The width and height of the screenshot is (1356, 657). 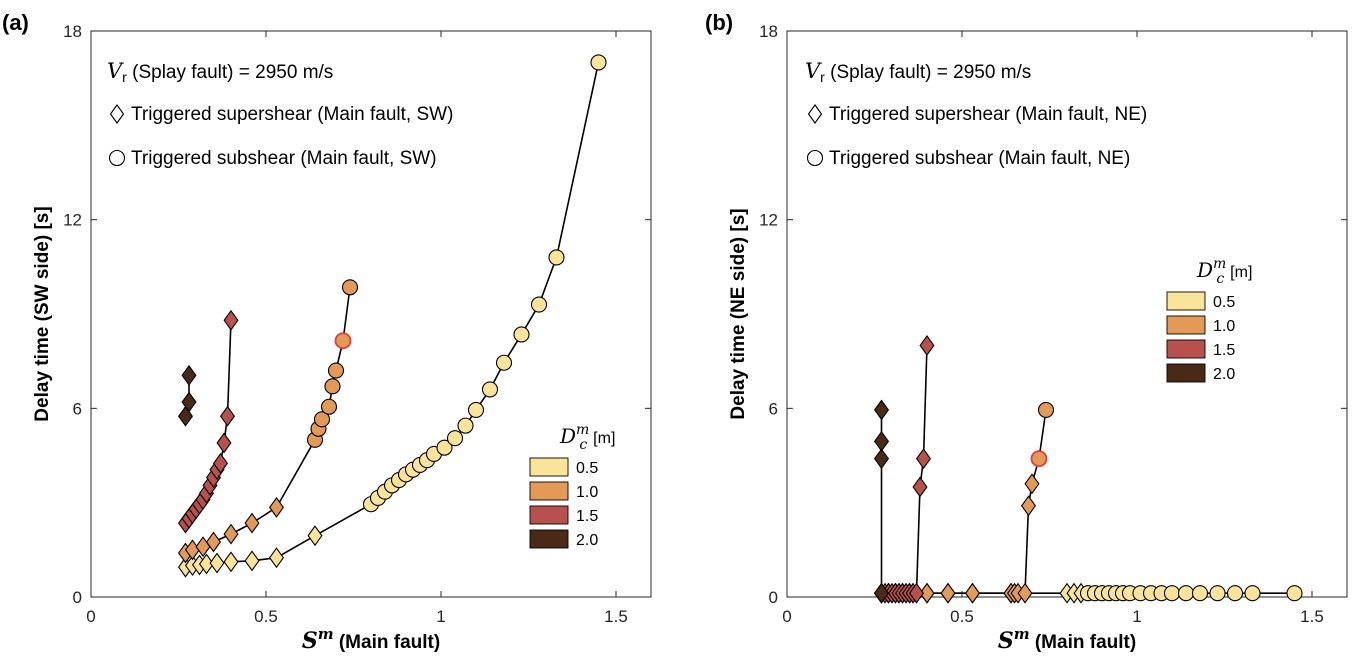 I want to click on y-axis-title: Delay time (SW side) [s], so click(x=42, y=313).